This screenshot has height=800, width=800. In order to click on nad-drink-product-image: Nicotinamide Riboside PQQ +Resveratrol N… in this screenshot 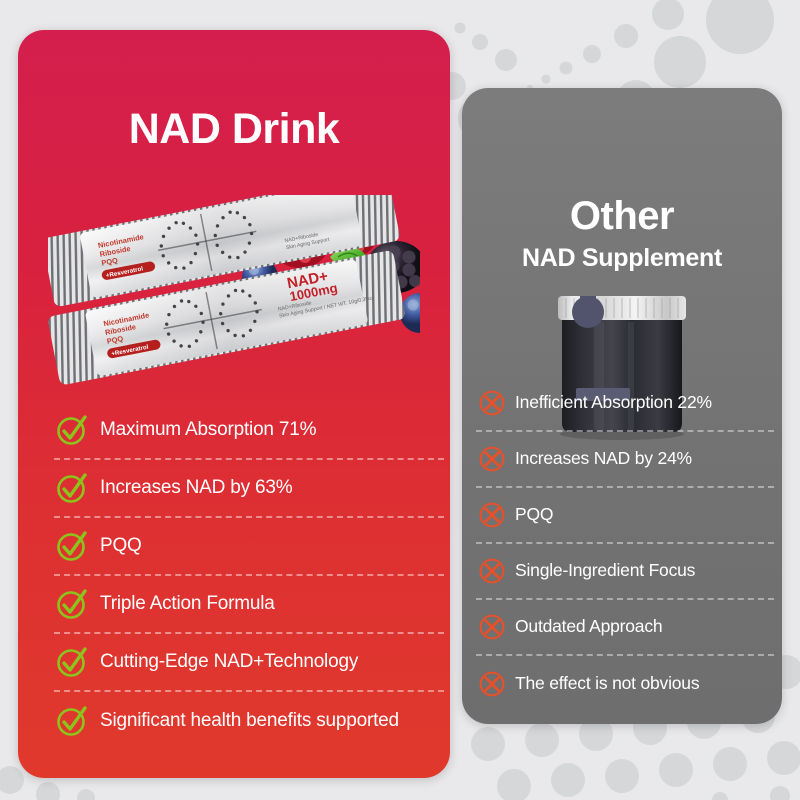, I will do `click(234, 290)`.